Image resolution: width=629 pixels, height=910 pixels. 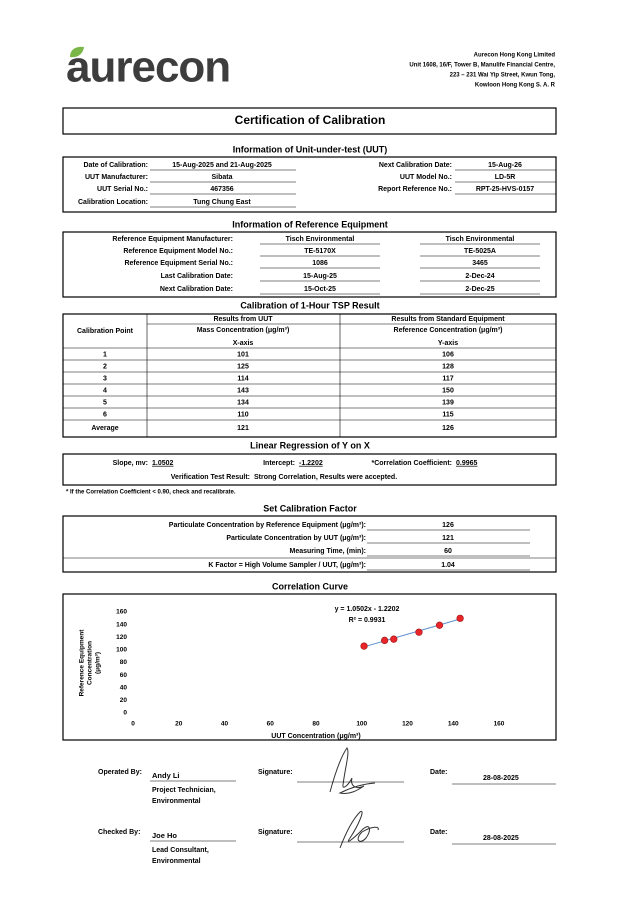 I want to click on section-heading: Linear Regression of Y on X, so click(x=310, y=445).